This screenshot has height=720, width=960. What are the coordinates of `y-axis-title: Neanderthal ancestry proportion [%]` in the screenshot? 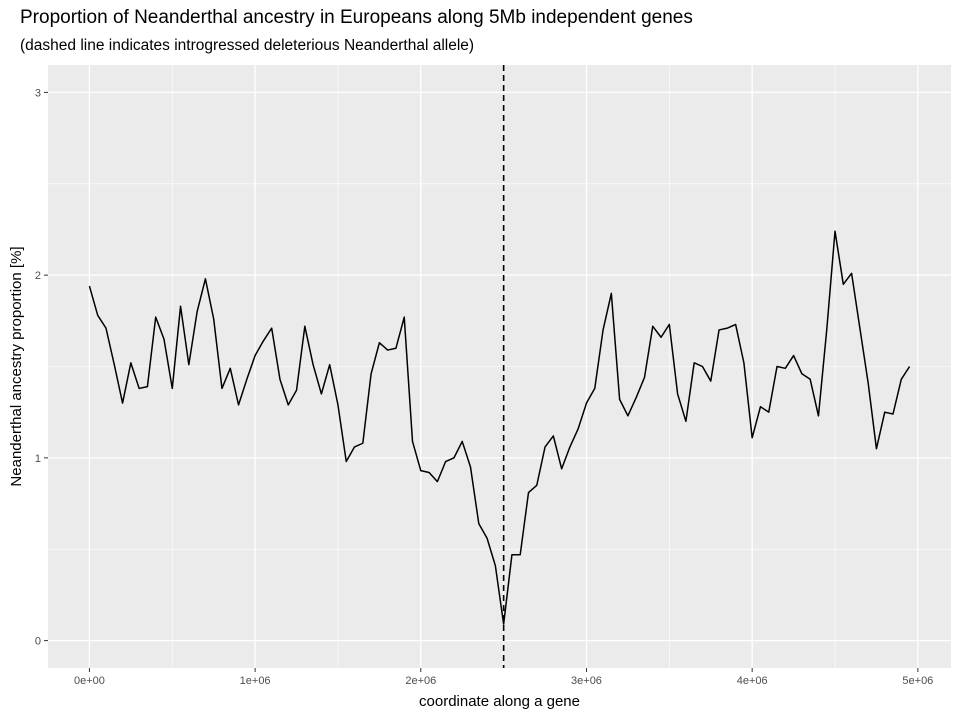 It's located at (16, 366).